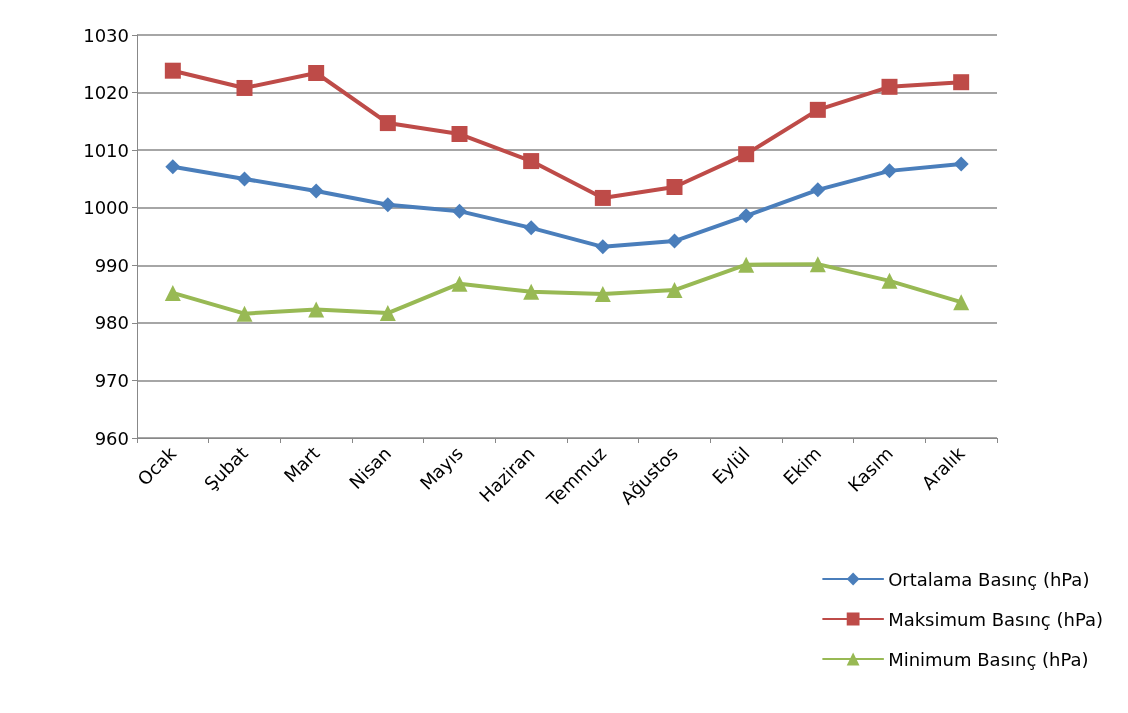 This screenshot has width=1128, height=713. Describe the element at coordinates (106, 35) in the screenshot. I see `y-tick-label: 1030` at that location.